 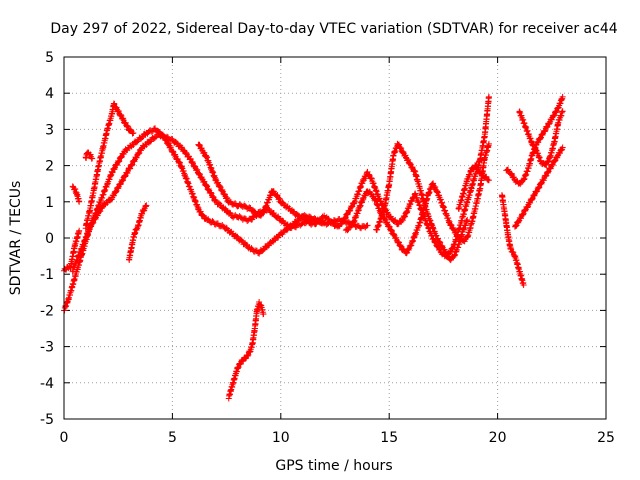 What do you see at coordinates (47, 384) in the screenshot?
I see `y-tick-label: -4` at bounding box center [47, 384].